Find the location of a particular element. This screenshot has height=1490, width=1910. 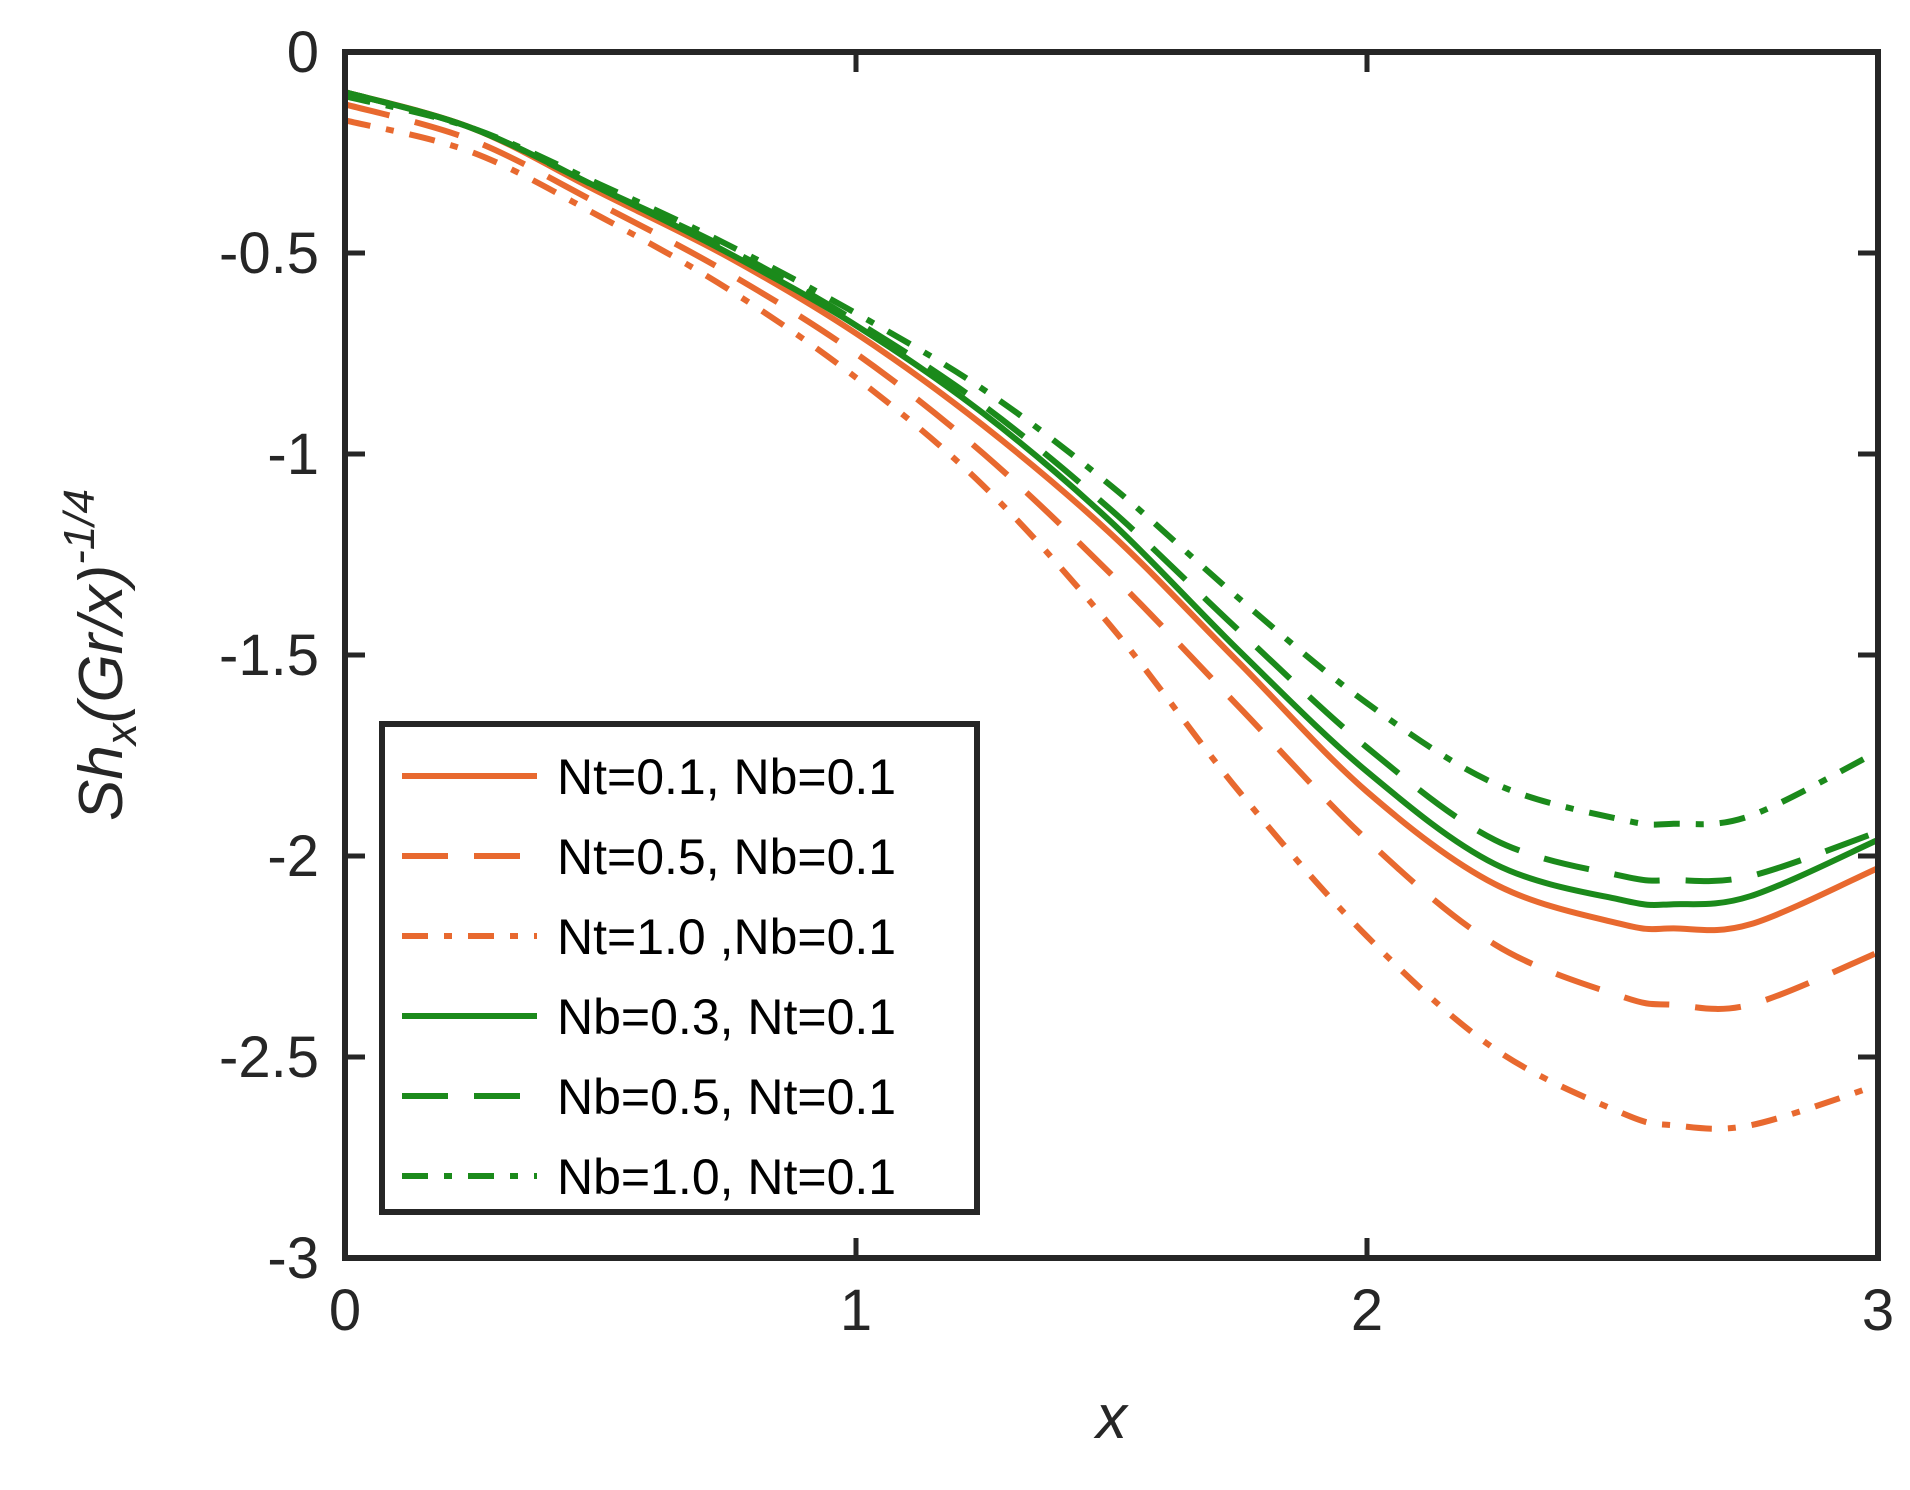

y-axis-title-main: Sh is located at coordinates (101, 783).